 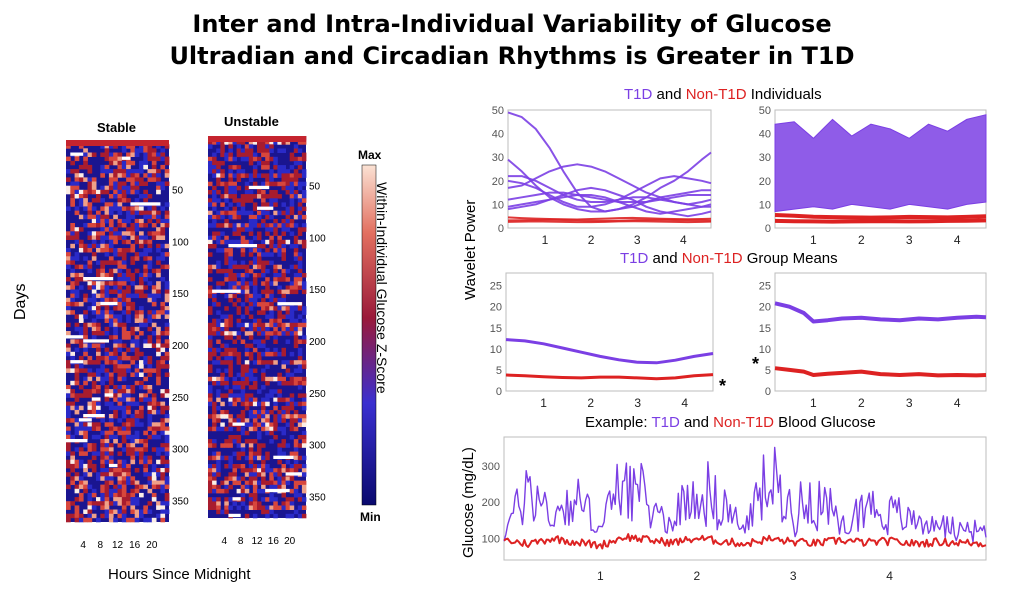 I want to click on x-tick-label: 1, so click(x=543, y=403).